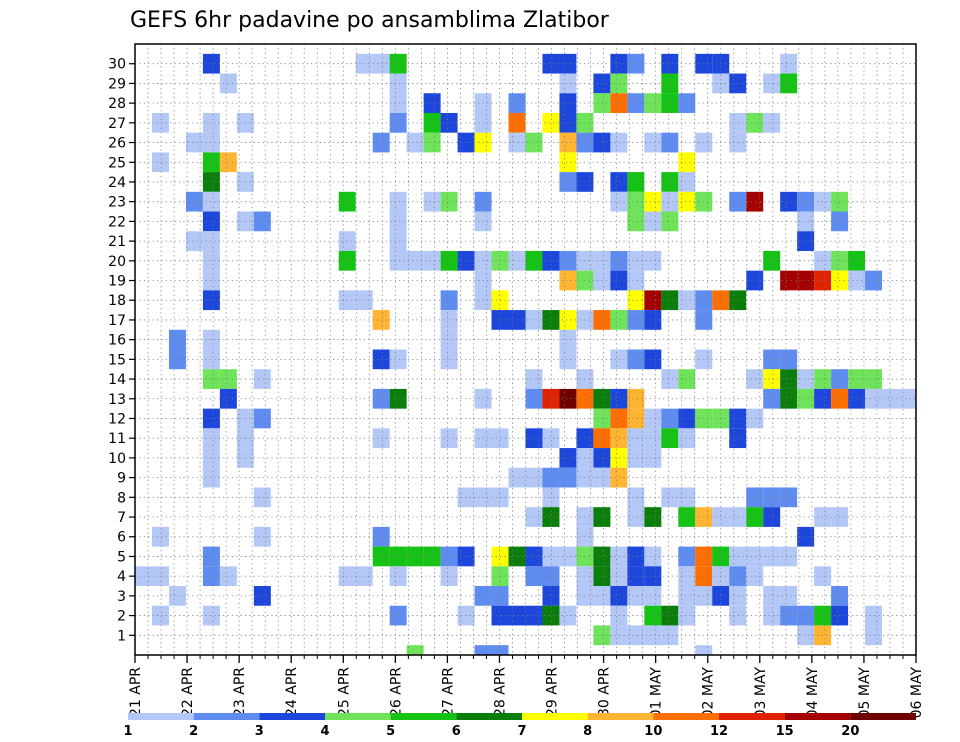  What do you see at coordinates (605, 692) in the screenshot?
I see `x-tick-label: 30 APR` at bounding box center [605, 692].